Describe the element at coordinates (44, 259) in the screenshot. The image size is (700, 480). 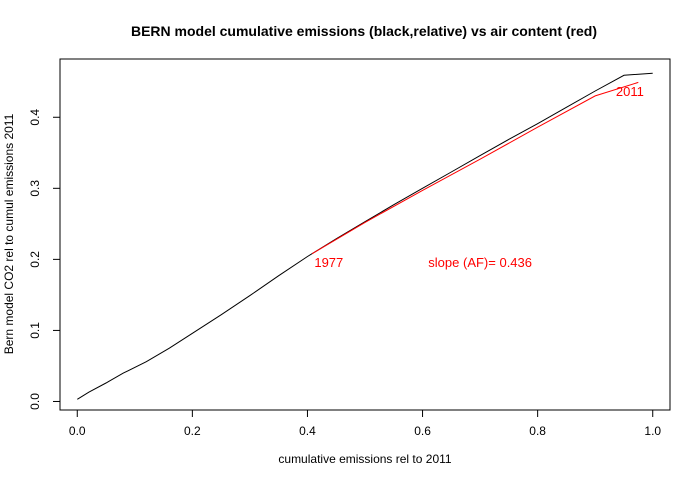
I see `y-axis: 0.0 0.1 0.2 0.3 0.4` at that location.